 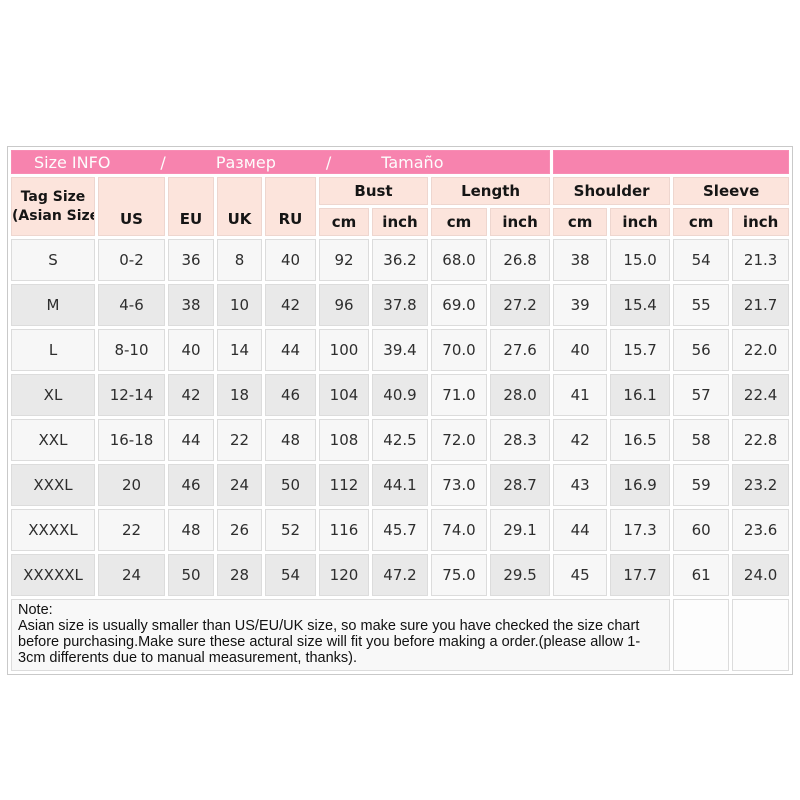 What do you see at coordinates (131, 440) in the screenshot?
I see `cell: 16-18` at bounding box center [131, 440].